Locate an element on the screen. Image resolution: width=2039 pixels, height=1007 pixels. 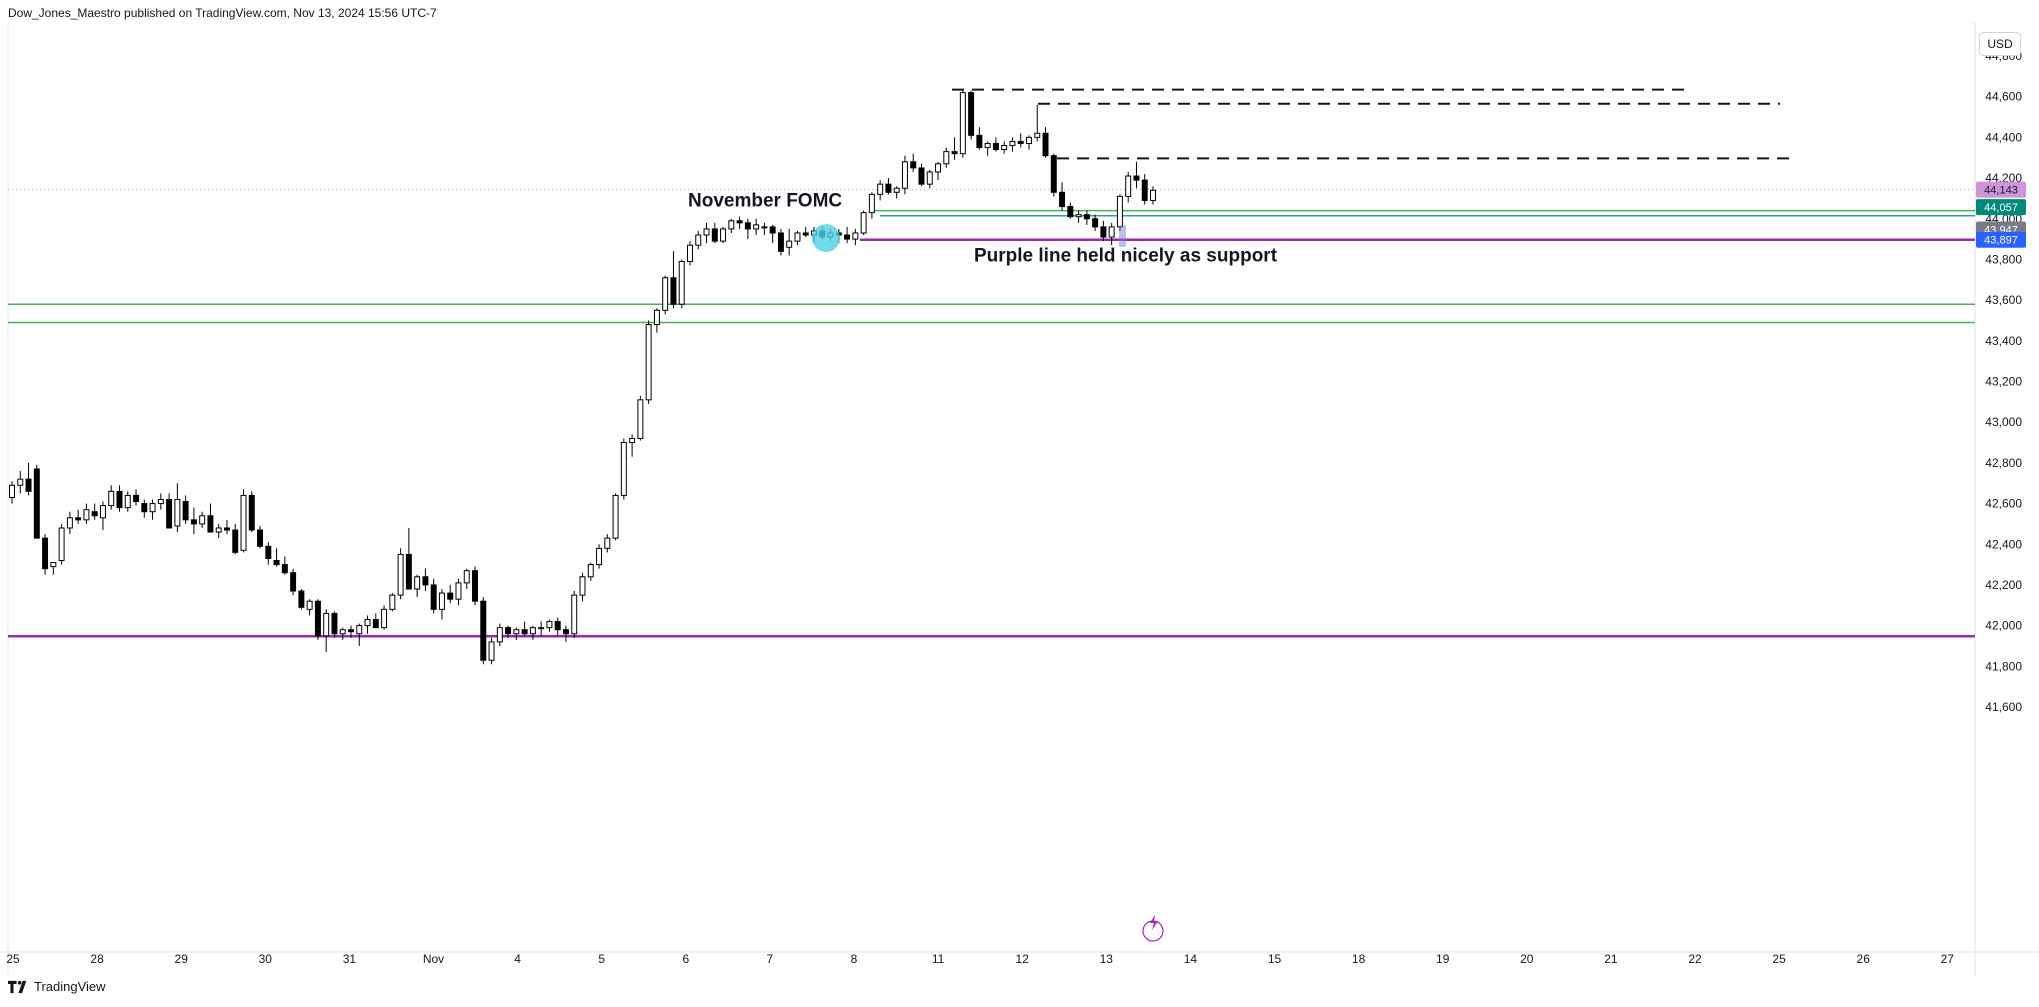
footer-brand: TradingView is located at coordinates (70, 986).